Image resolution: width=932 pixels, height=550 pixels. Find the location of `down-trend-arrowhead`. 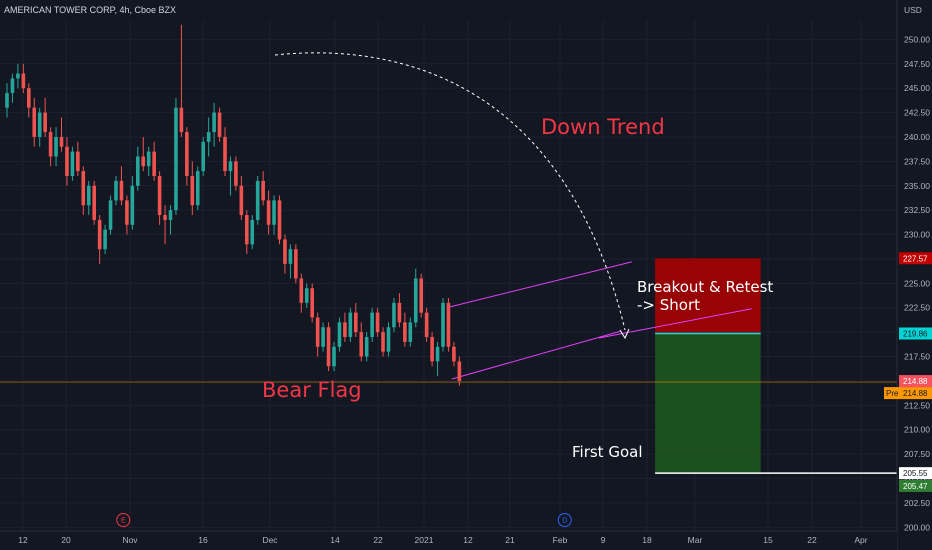

down-trend-arrowhead is located at coordinates (624, 334).